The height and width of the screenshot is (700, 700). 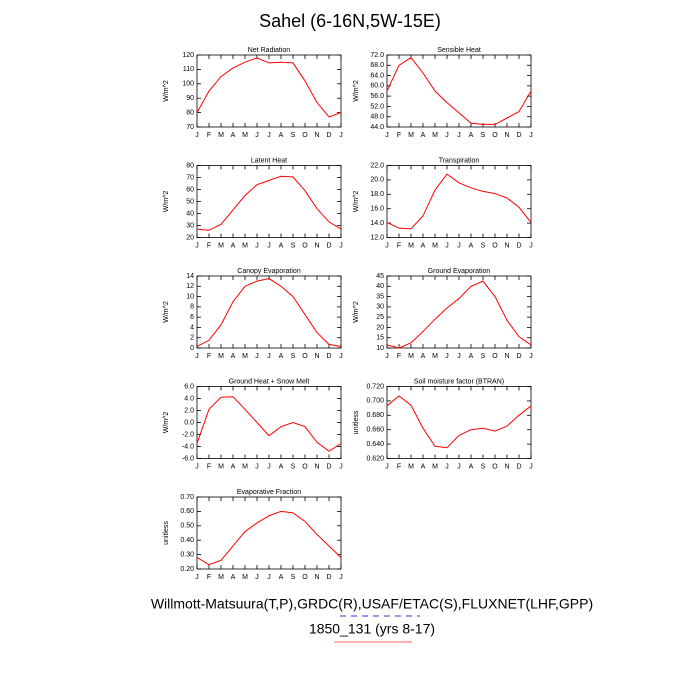 What do you see at coordinates (459, 50) in the screenshot?
I see `panel-title: Sensible Heat` at bounding box center [459, 50].